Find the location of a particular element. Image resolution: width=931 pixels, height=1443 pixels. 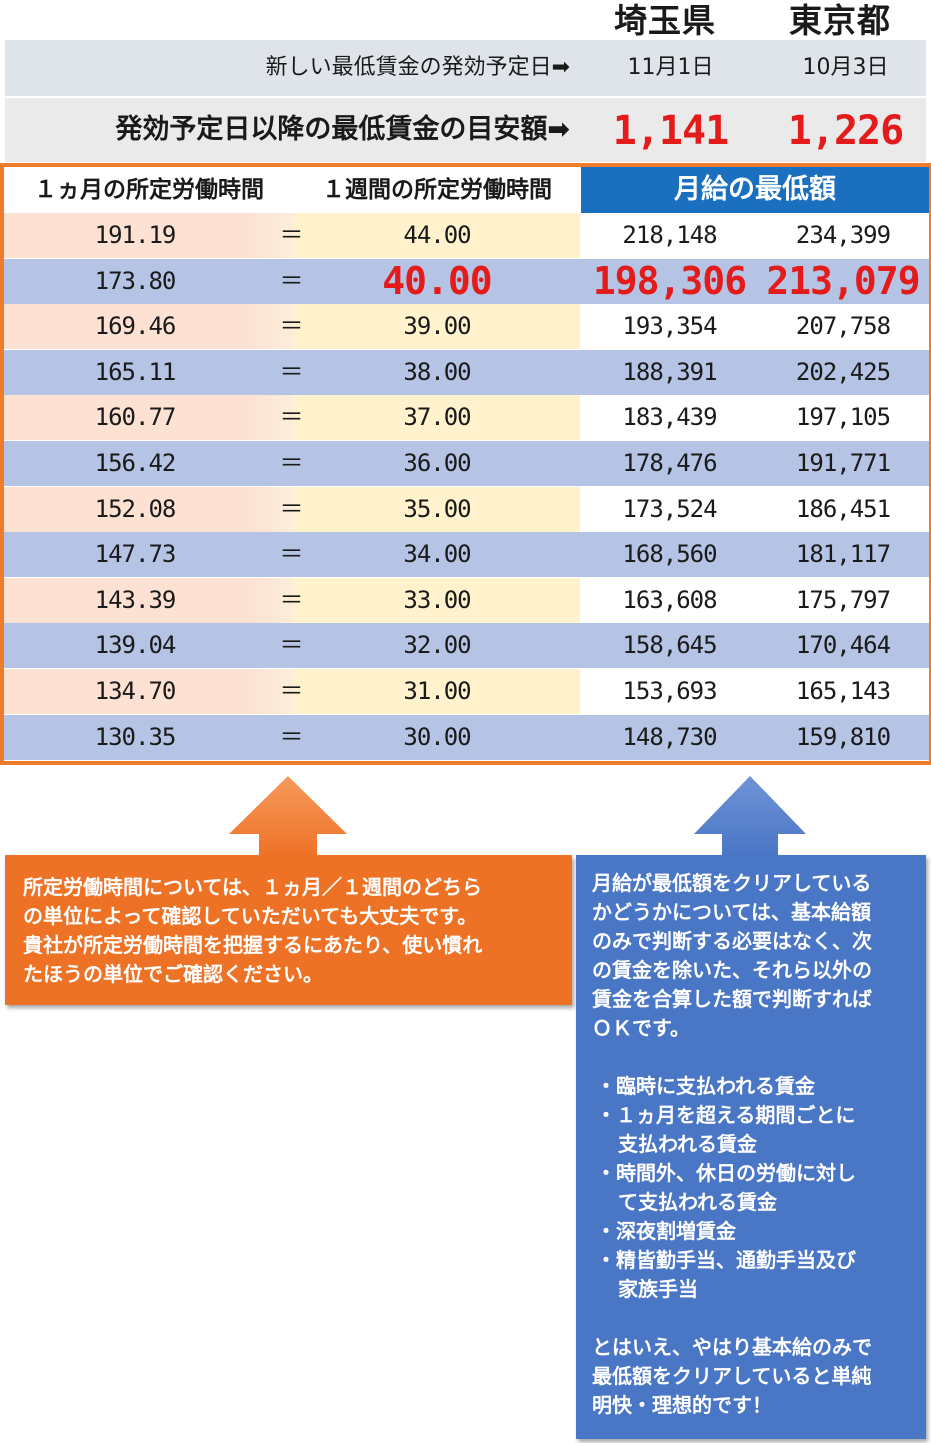

salary-tokyo-cell: 191,771 is located at coordinates (843, 463).